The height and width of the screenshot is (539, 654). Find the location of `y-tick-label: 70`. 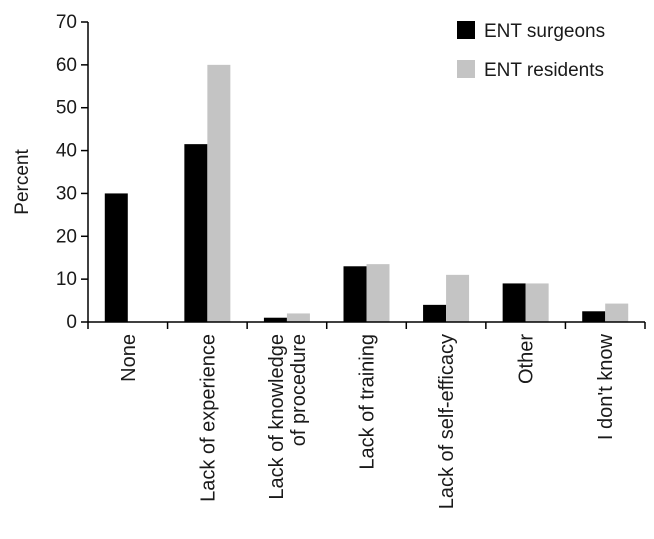

y-tick-label: 70 is located at coordinates (66, 22).